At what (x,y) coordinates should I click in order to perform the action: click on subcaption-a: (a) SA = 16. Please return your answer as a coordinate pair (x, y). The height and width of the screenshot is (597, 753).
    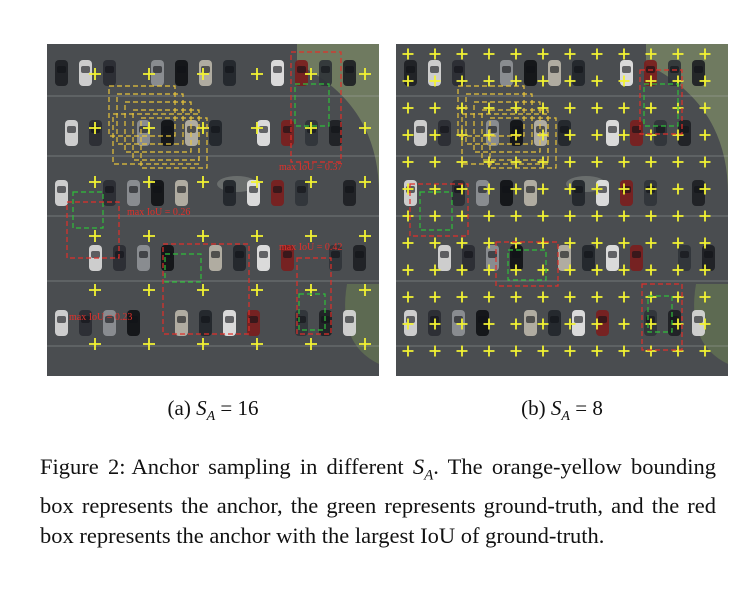
    Looking at the image, I should click on (213, 412).